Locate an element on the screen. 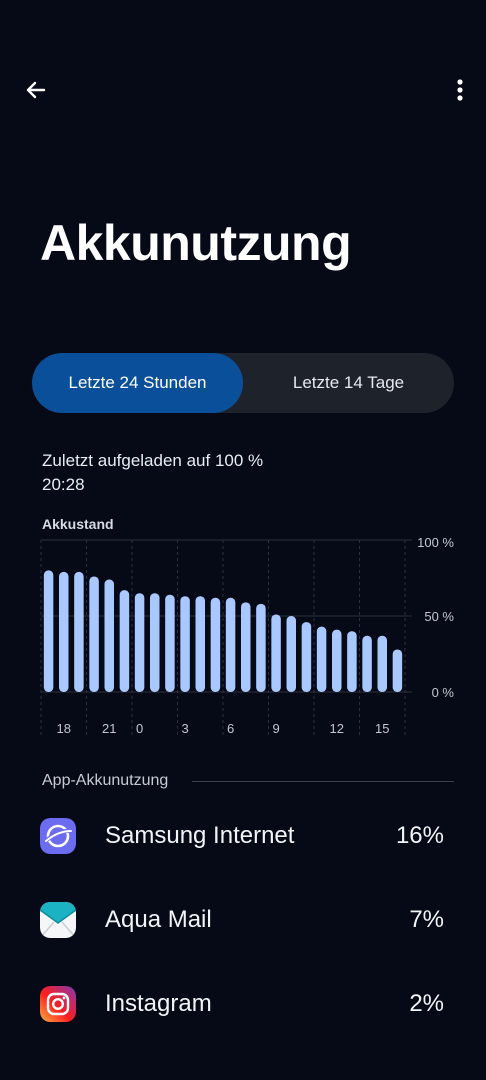  app-row-instagram: Instagram 2% is located at coordinates (243, 1004).